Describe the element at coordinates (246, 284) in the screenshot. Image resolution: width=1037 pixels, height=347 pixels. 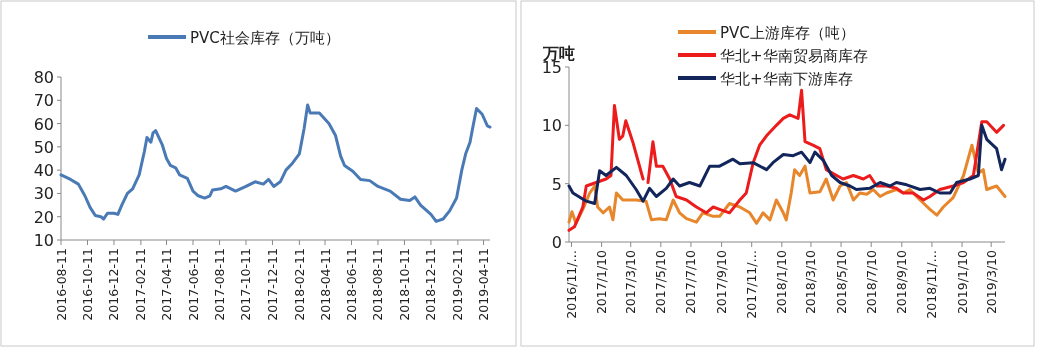
I see `x-tick-label: 2017-10-11` at that location.